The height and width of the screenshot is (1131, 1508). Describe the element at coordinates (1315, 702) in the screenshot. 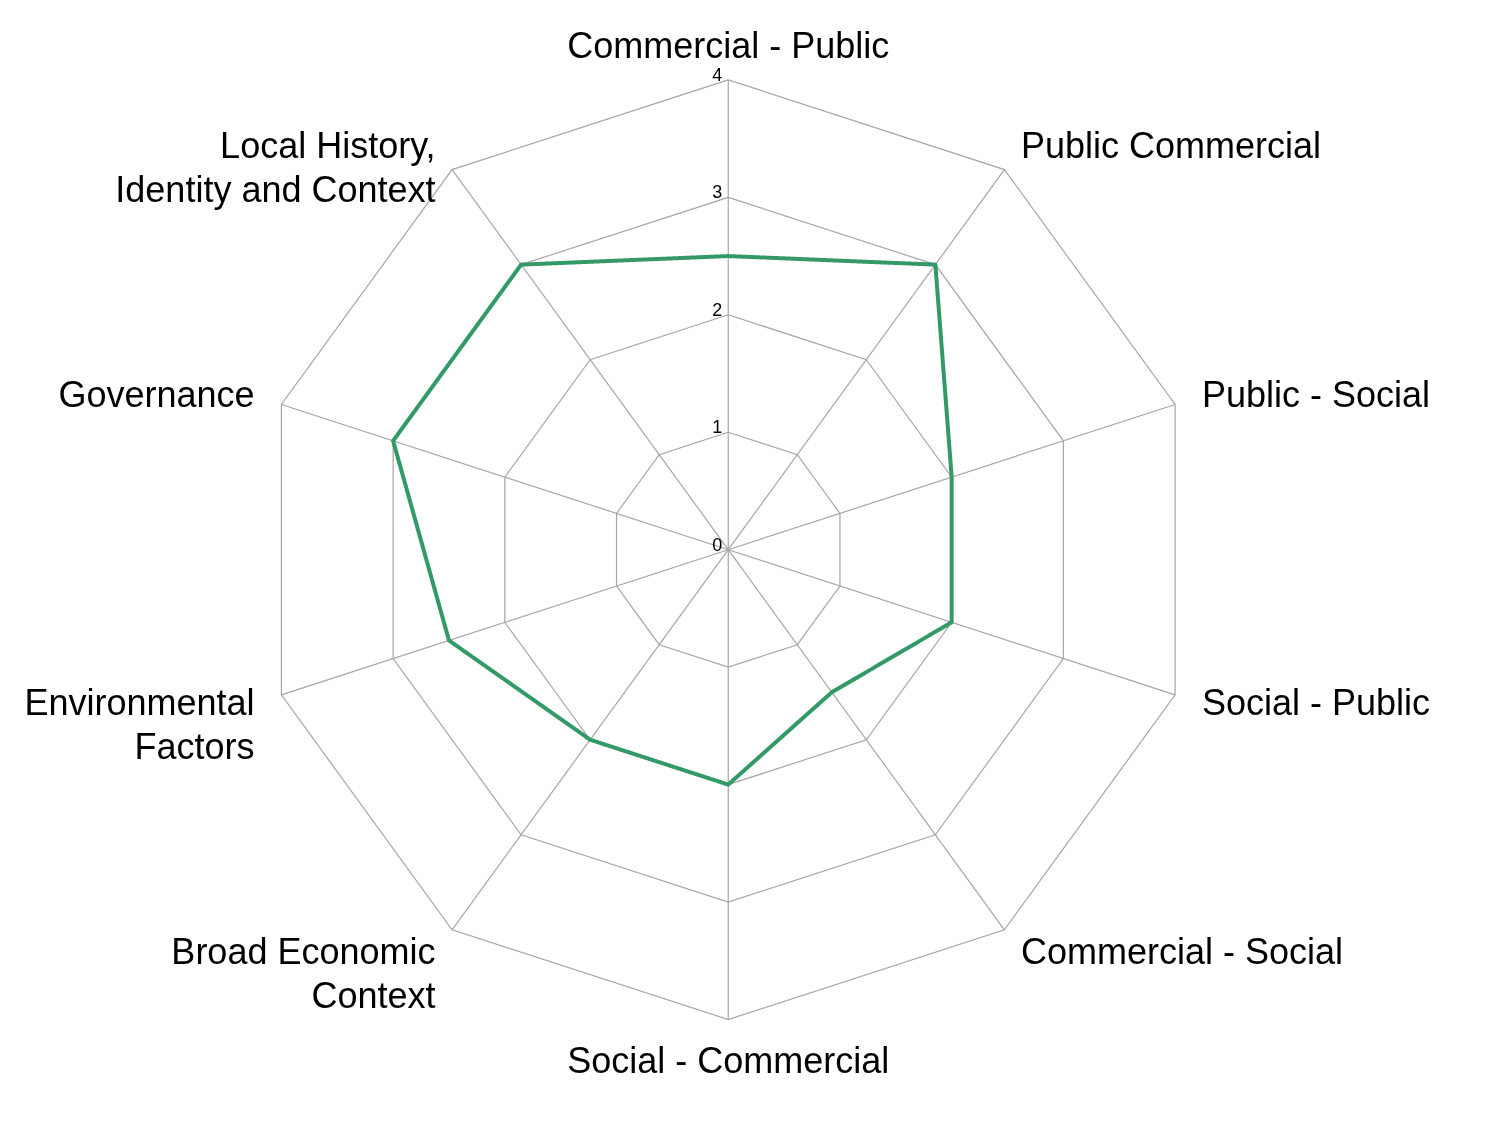

I see `spoke-label: Social - Public` at that location.